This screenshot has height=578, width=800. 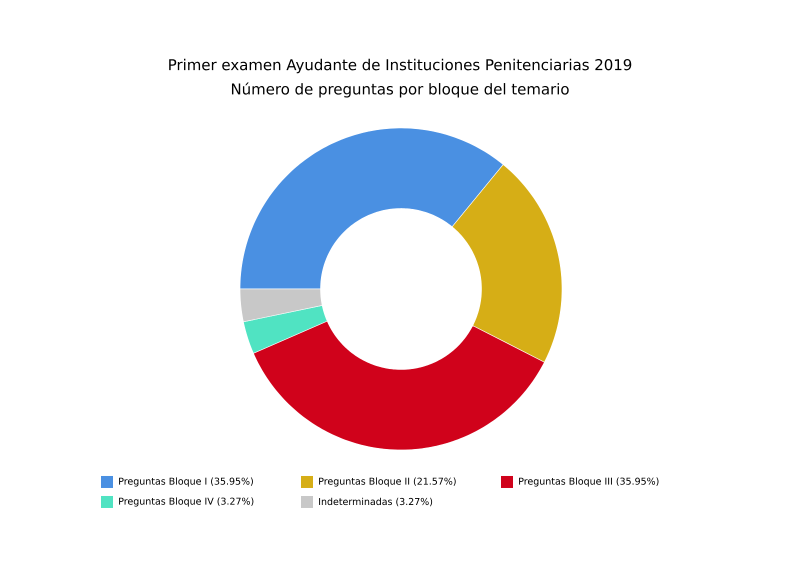 I want to click on chart-subtitle: Número de preguntas por bloque del temario, so click(x=400, y=90).